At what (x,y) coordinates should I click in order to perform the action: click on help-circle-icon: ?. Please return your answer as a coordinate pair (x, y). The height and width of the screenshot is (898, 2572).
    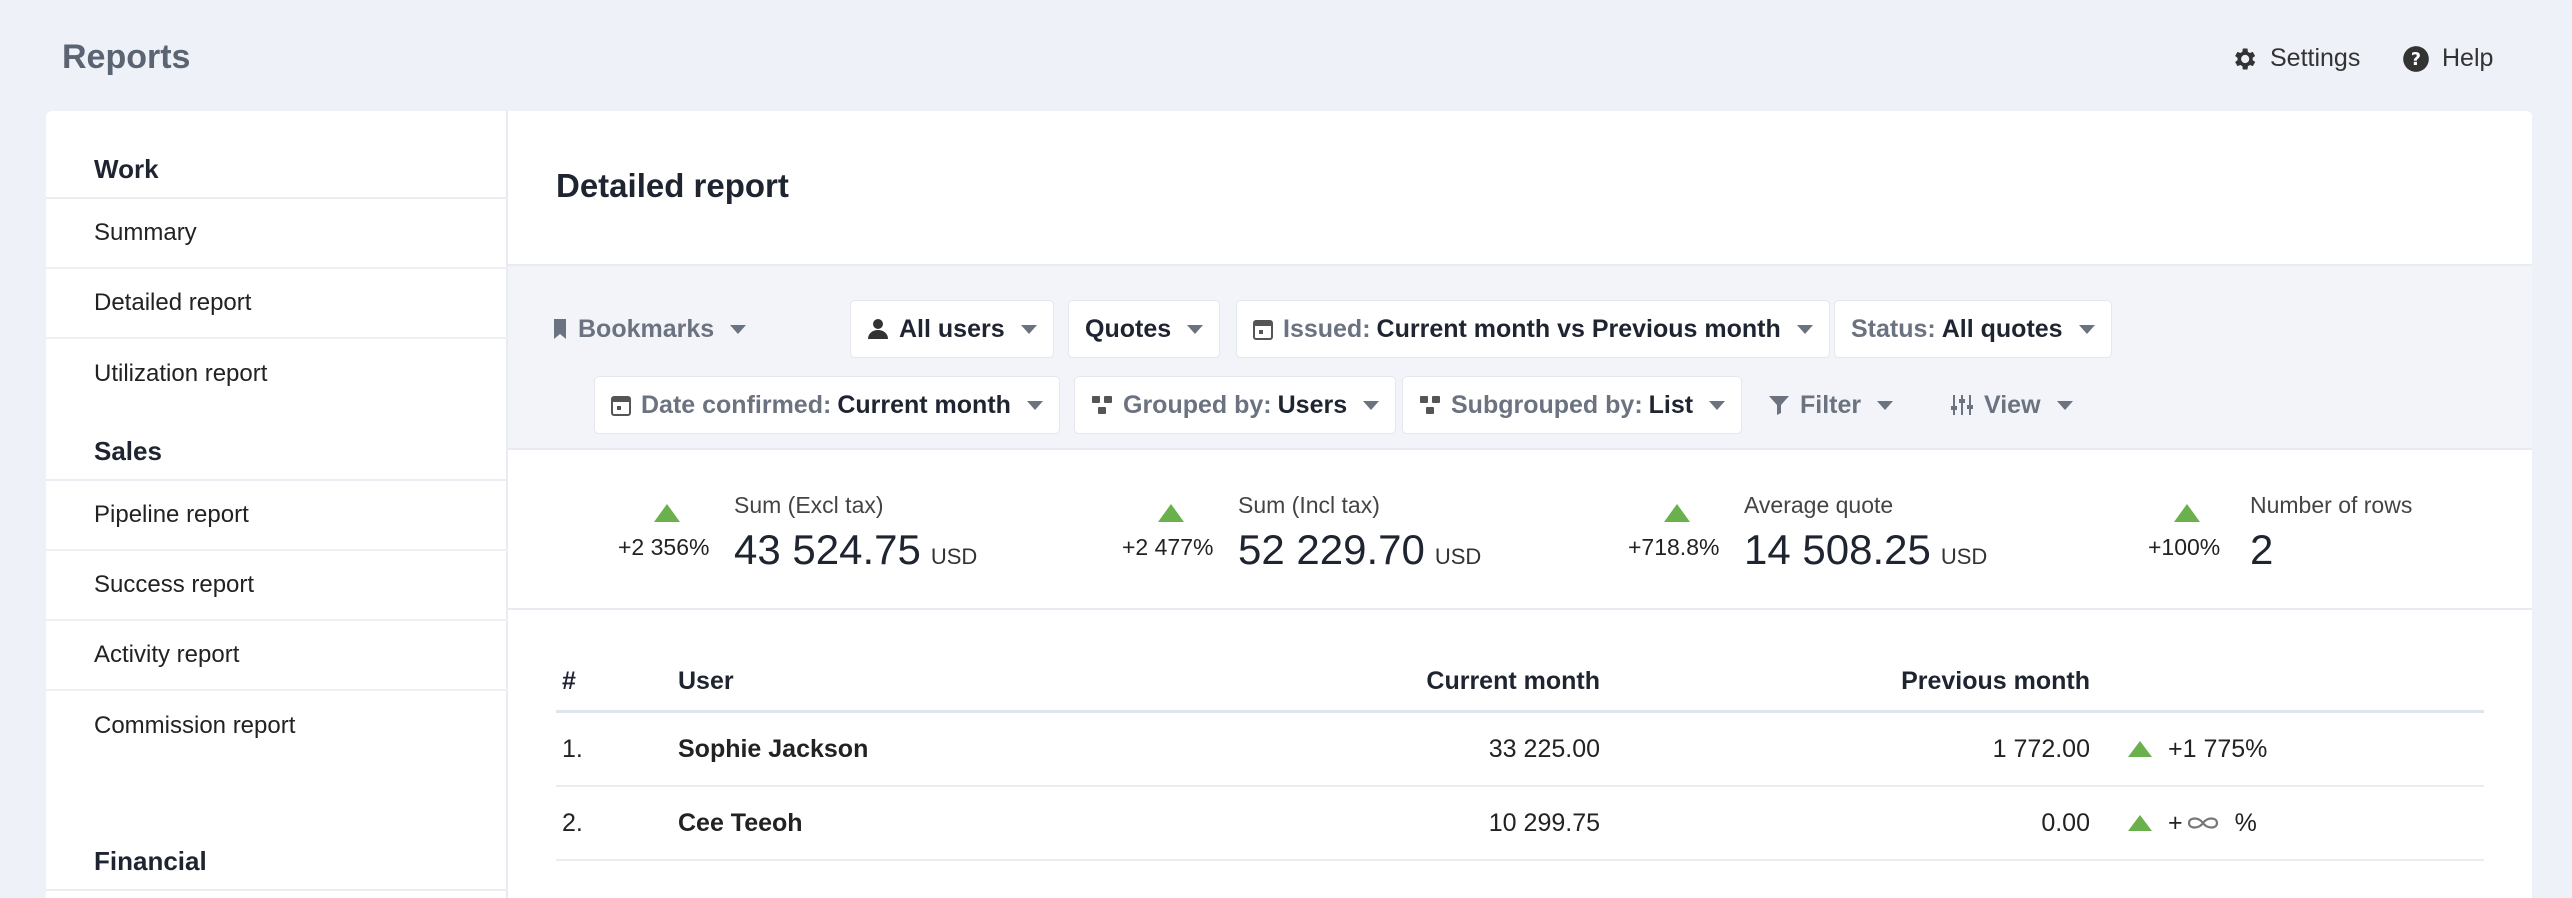
    Looking at the image, I should click on (2416, 59).